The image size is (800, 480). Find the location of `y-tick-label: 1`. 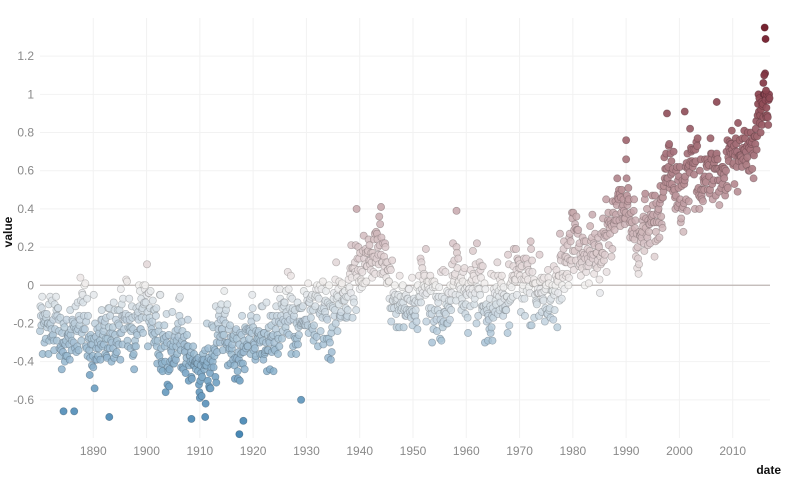

y-tick-label: 1 is located at coordinates (30, 94).